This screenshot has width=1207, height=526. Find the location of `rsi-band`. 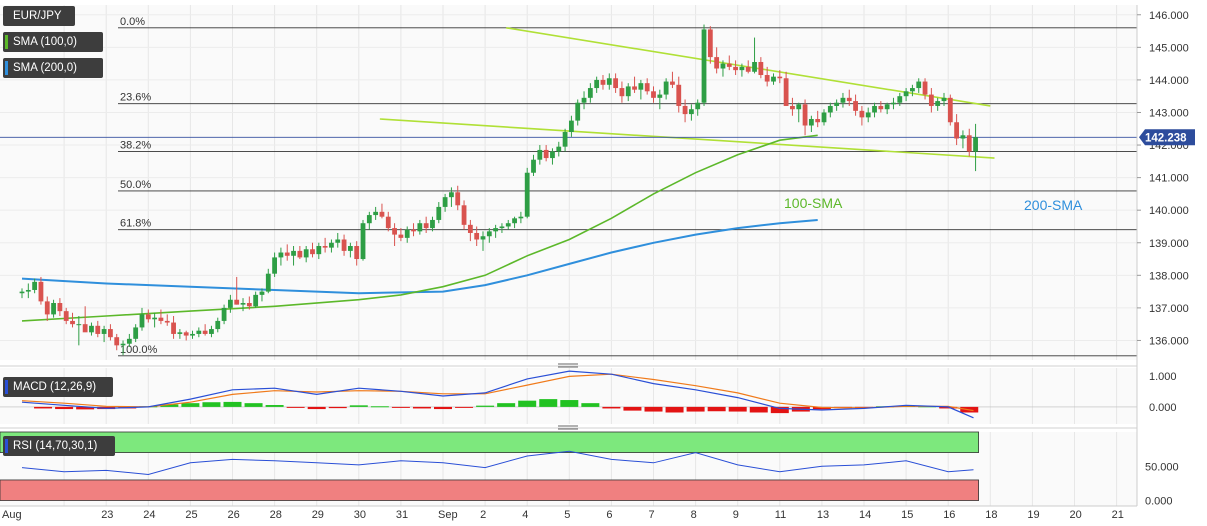

rsi-band is located at coordinates (489, 442).